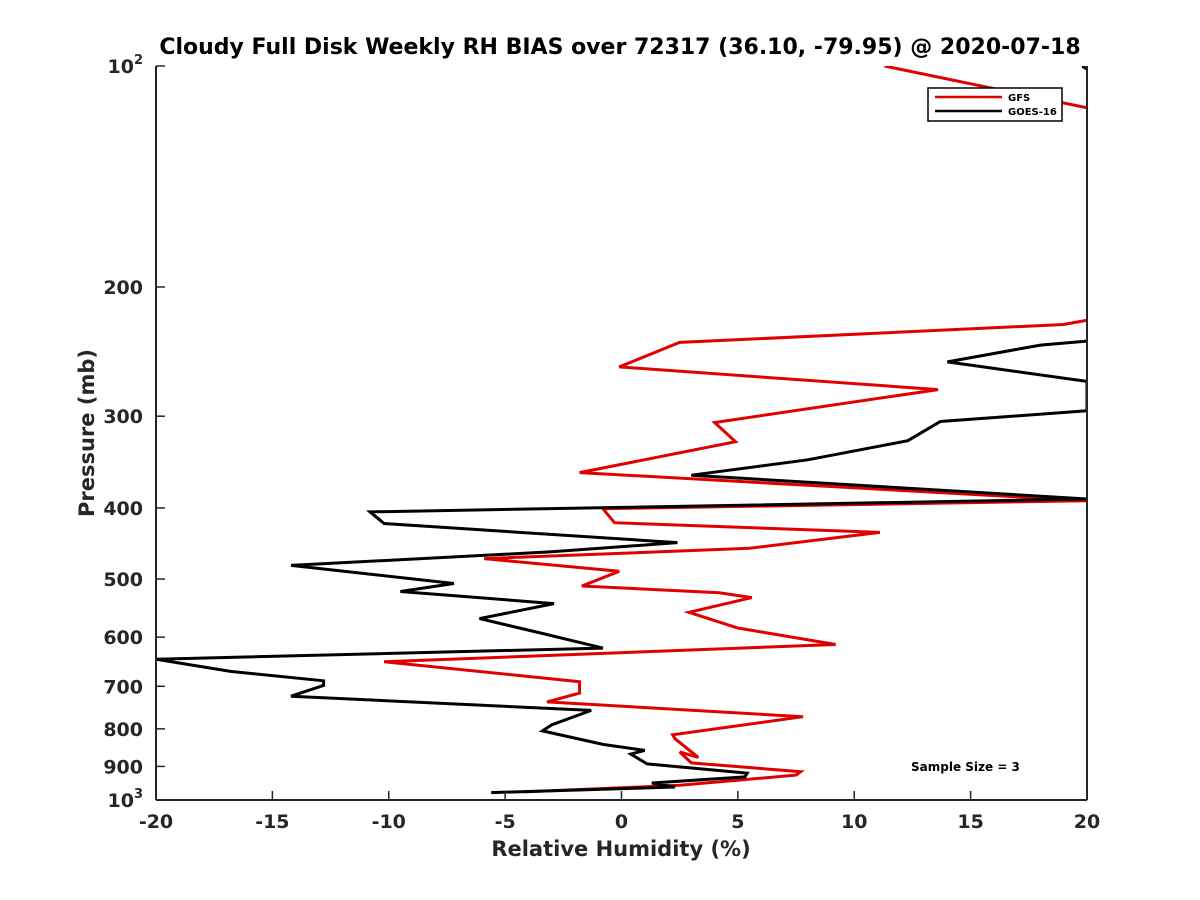 Image resolution: width=1200 pixels, height=900 pixels. What do you see at coordinates (87, 433) in the screenshot?
I see `y-axis-label: Pressure (mb)` at bounding box center [87, 433].